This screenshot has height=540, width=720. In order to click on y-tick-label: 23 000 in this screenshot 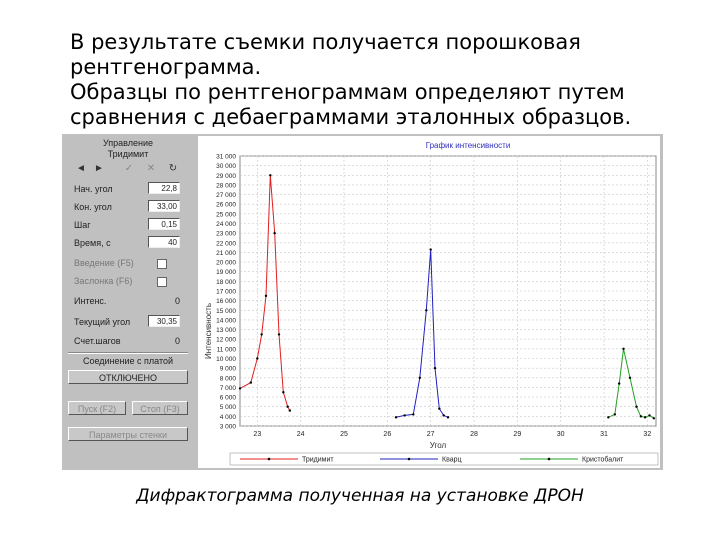, I will do `click(226, 234)`.